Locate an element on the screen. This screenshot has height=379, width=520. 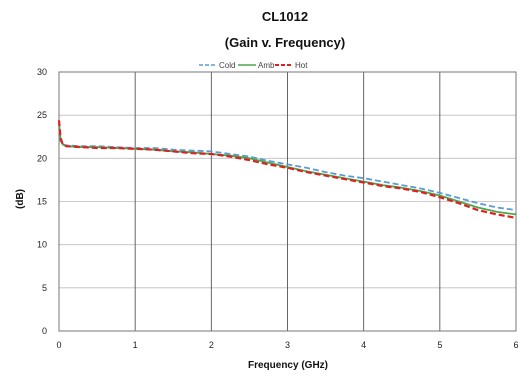
legend: Cold Amb Hot is located at coordinates (253, 65).